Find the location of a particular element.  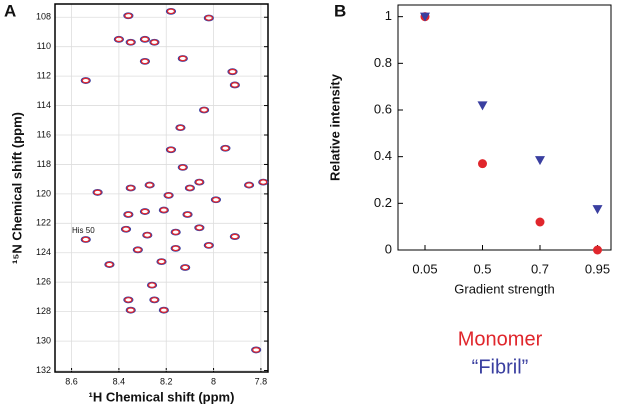

y-tick-label: 130 is located at coordinates (43, 340).